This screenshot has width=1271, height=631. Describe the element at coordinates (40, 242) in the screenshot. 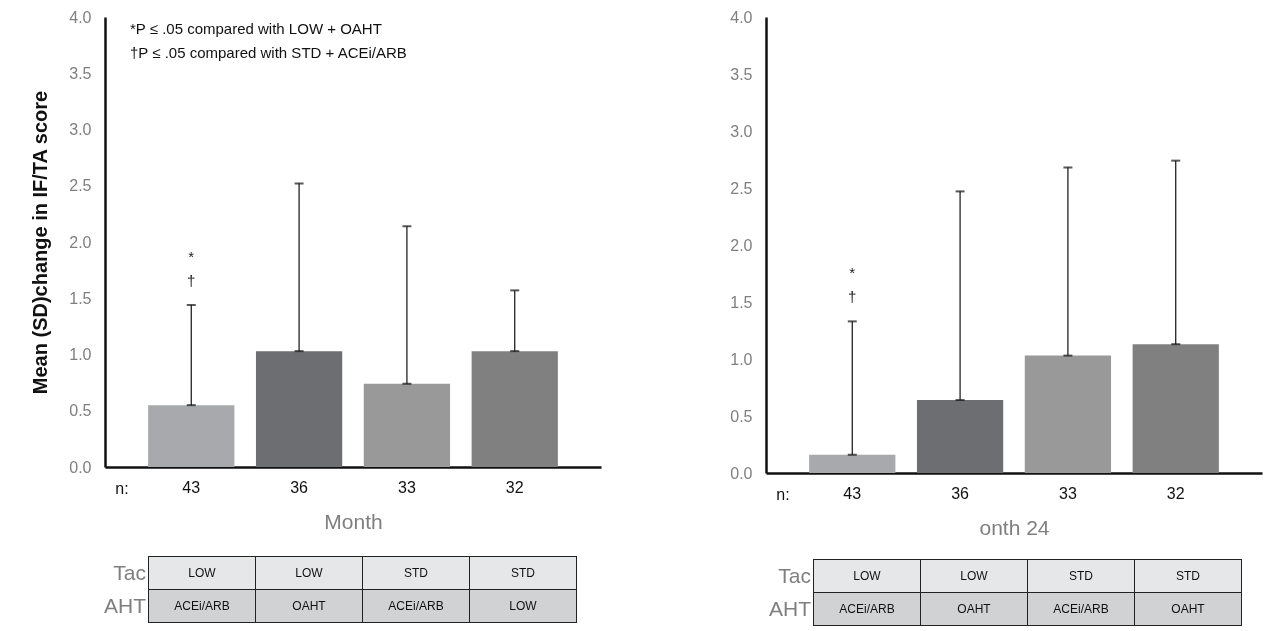

I see `y-axis-title: Mean (SD)change in IF/TA score` at that location.